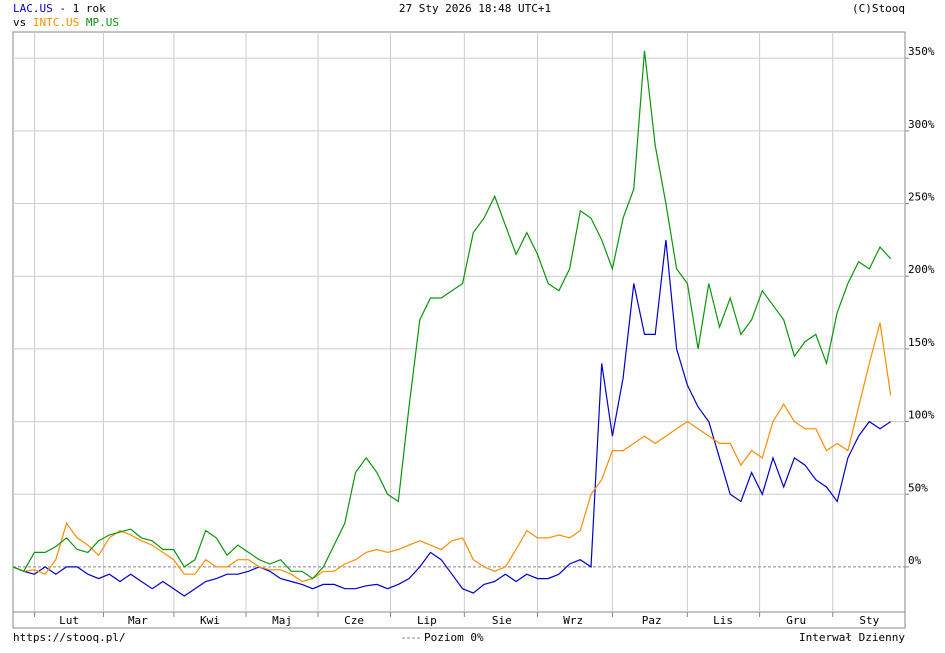  I want to click on y-tick-label: 0%, so click(915, 560).